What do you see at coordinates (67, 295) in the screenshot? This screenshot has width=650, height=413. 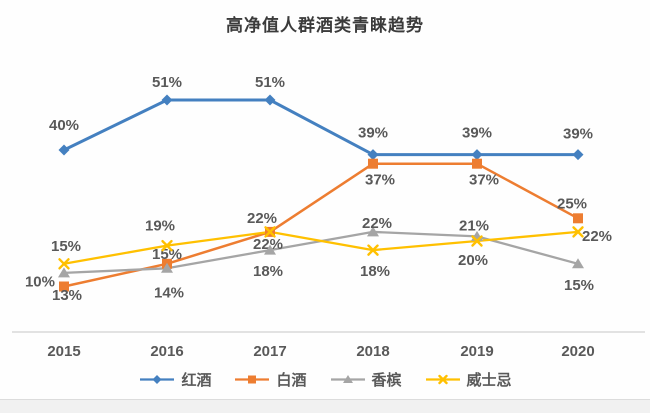 I see `data-label-champagne: 13%` at bounding box center [67, 295].